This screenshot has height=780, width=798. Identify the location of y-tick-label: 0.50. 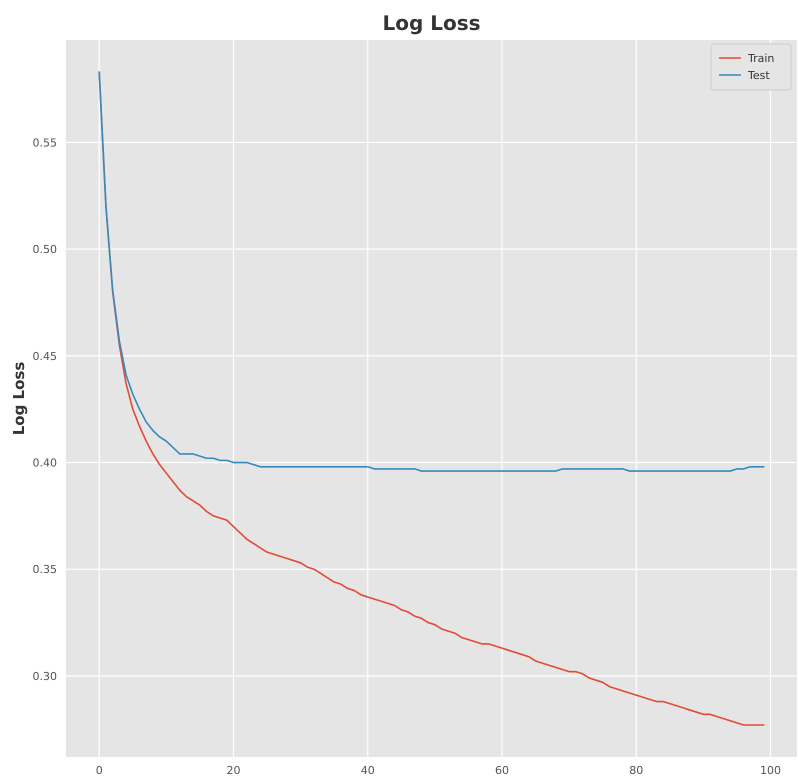
(44, 249).